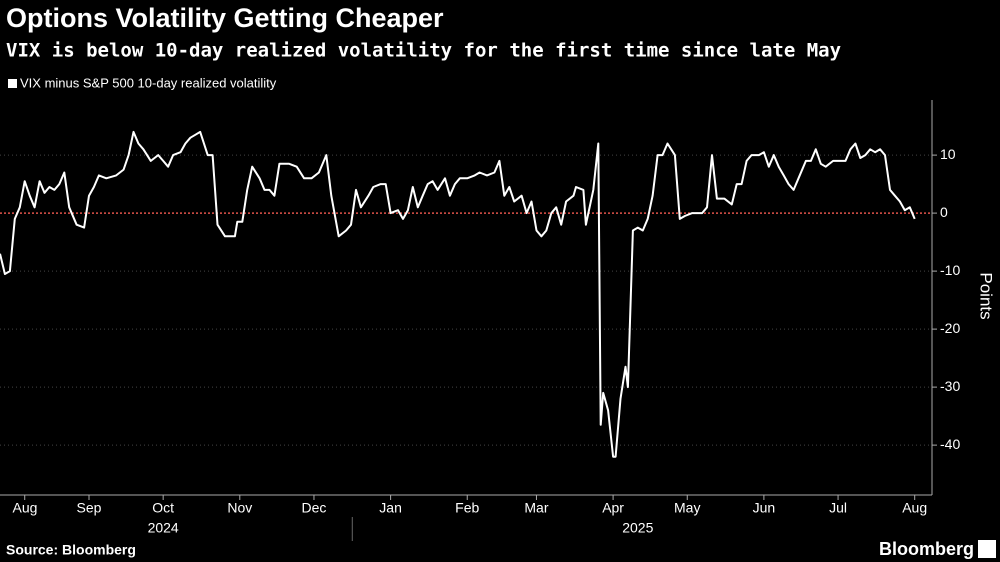 This screenshot has width=1000, height=562. What do you see at coordinates (950, 328) in the screenshot?
I see `y-tick-label: -20` at bounding box center [950, 328].